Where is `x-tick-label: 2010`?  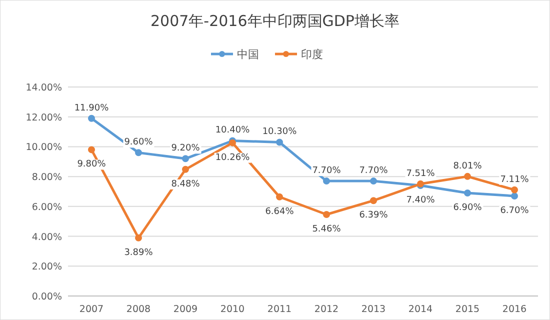
x-tick-label: 2010 is located at coordinates (232, 309).